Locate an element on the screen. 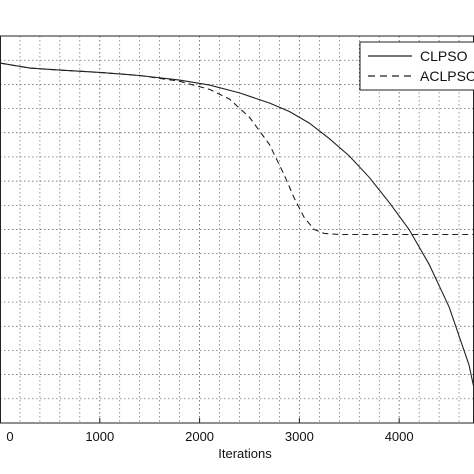 The image size is (474, 474). x-axis-label: Iterations is located at coordinates (245, 453).